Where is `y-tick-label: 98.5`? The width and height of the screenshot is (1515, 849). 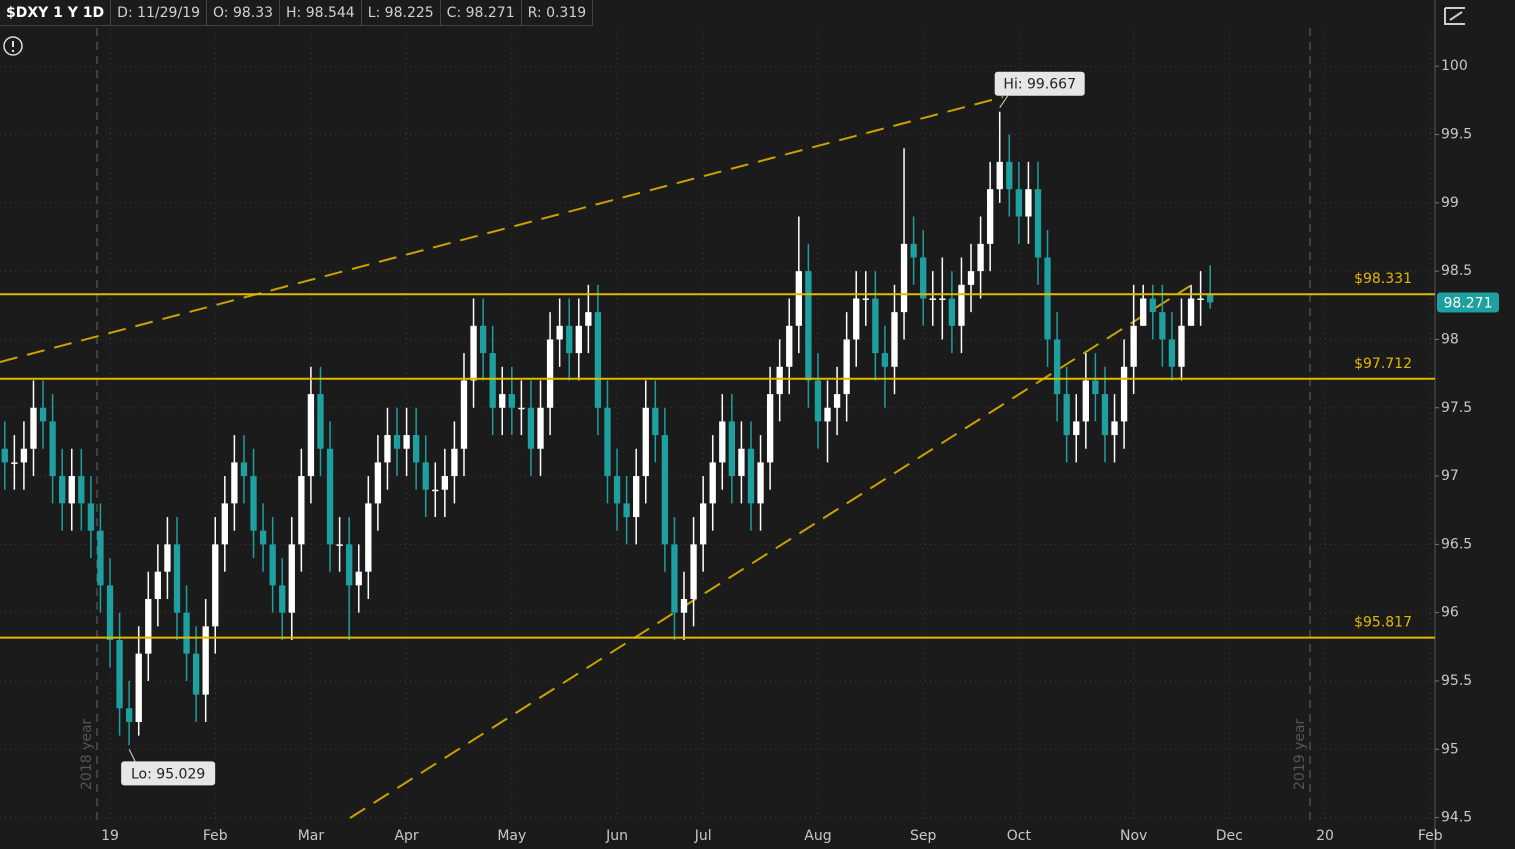
y-tick-label: 98.5 is located at coordinates (1456, 271).